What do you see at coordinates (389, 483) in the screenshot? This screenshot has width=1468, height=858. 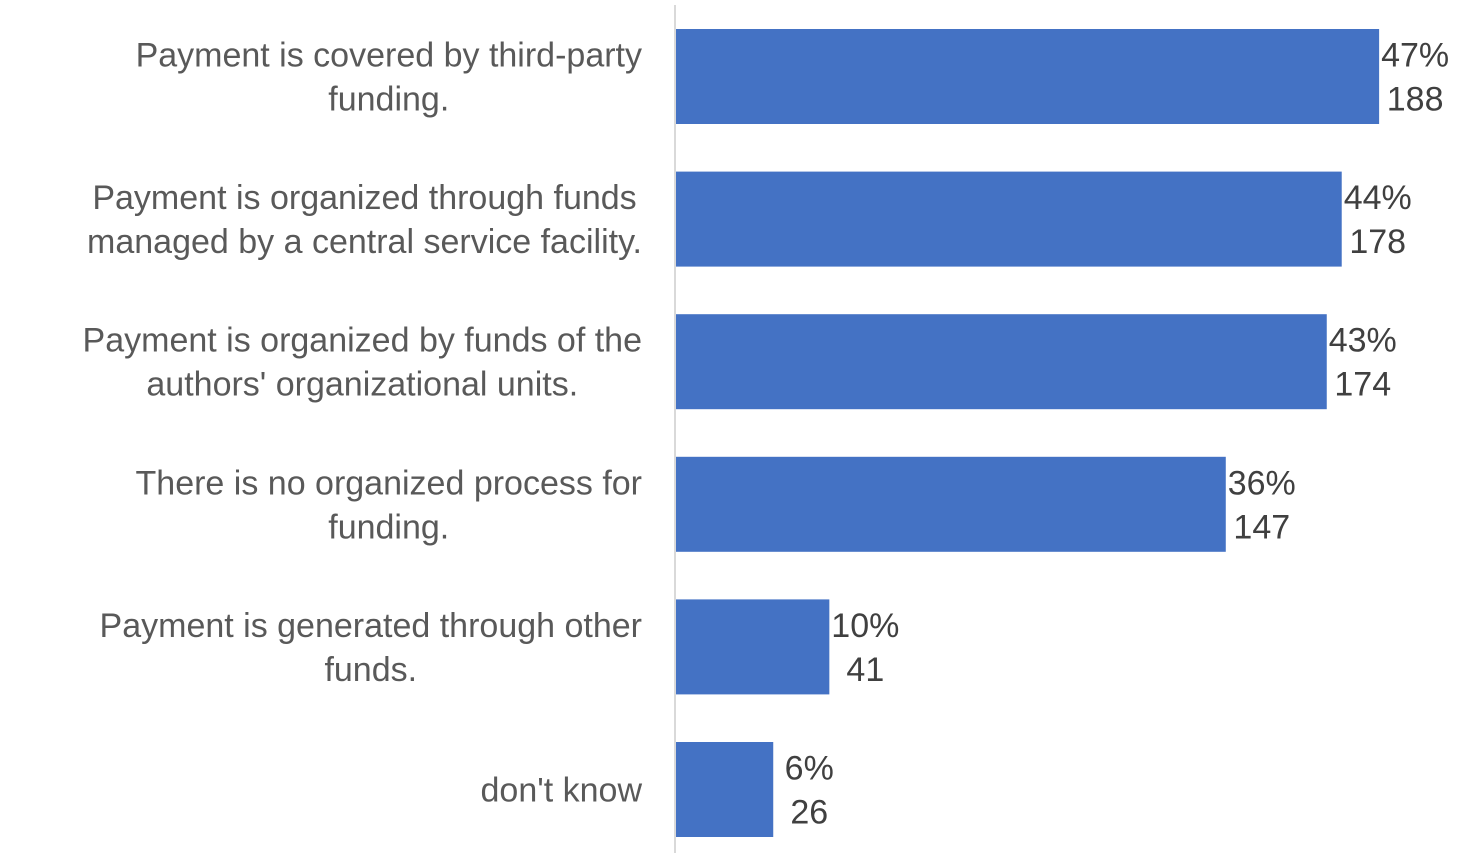 I see `category-label-line: There is no organized process for` at bounding box center [389, 483].